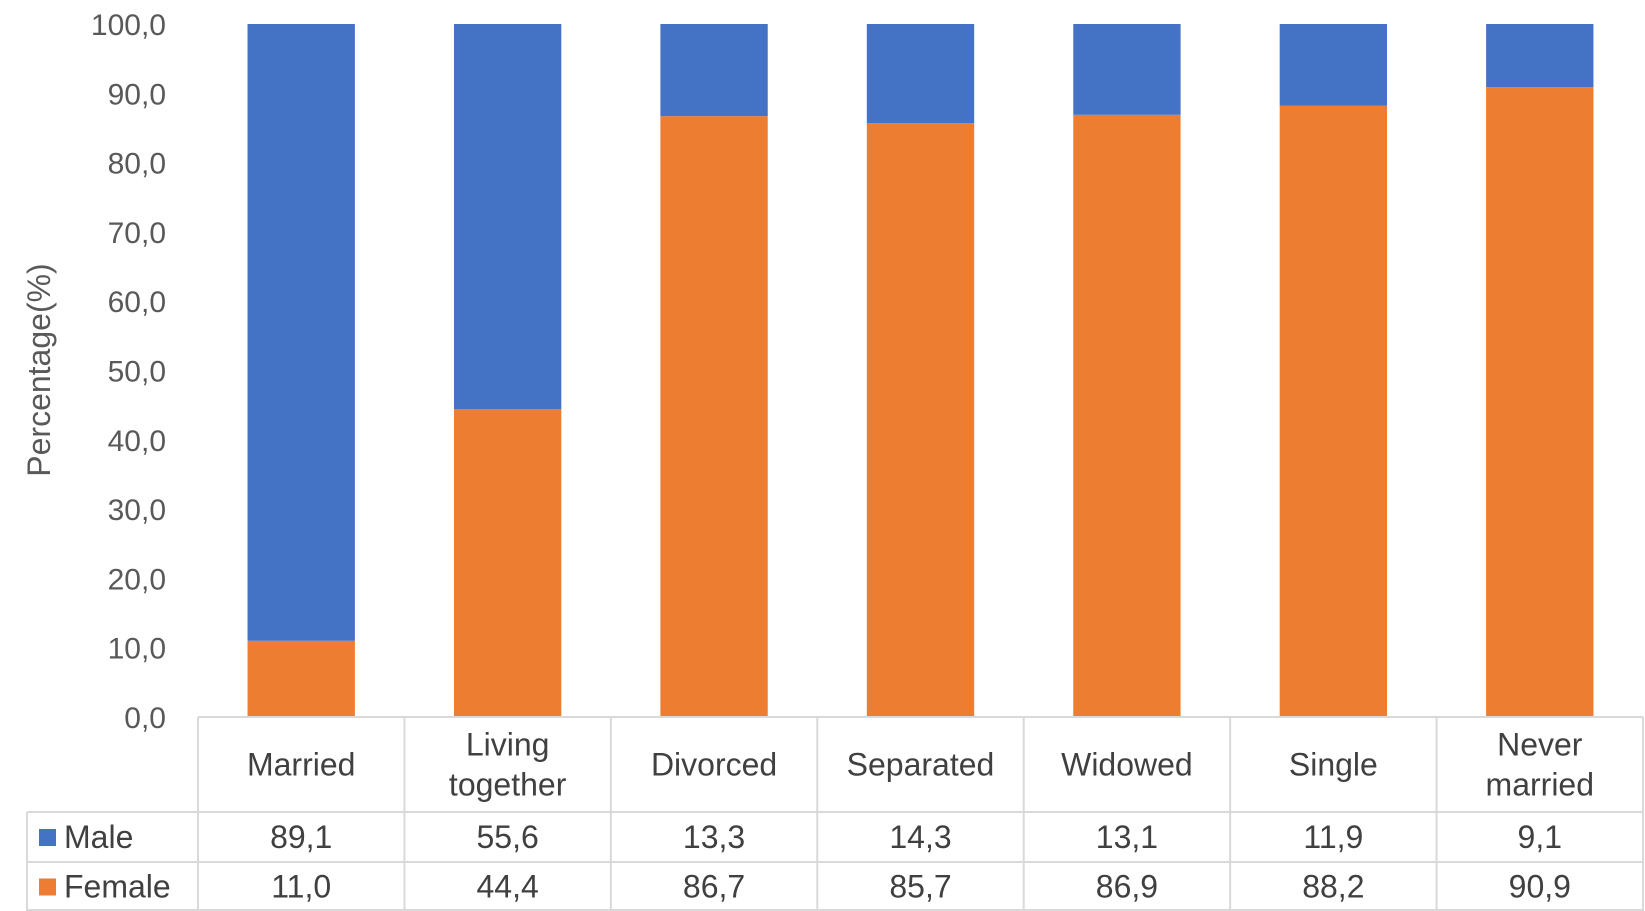 This screenshot has height=911, width=1645. Describe the element at coordinates (1333, 765) in the screenshot. I see `category-label: Single` at that location.